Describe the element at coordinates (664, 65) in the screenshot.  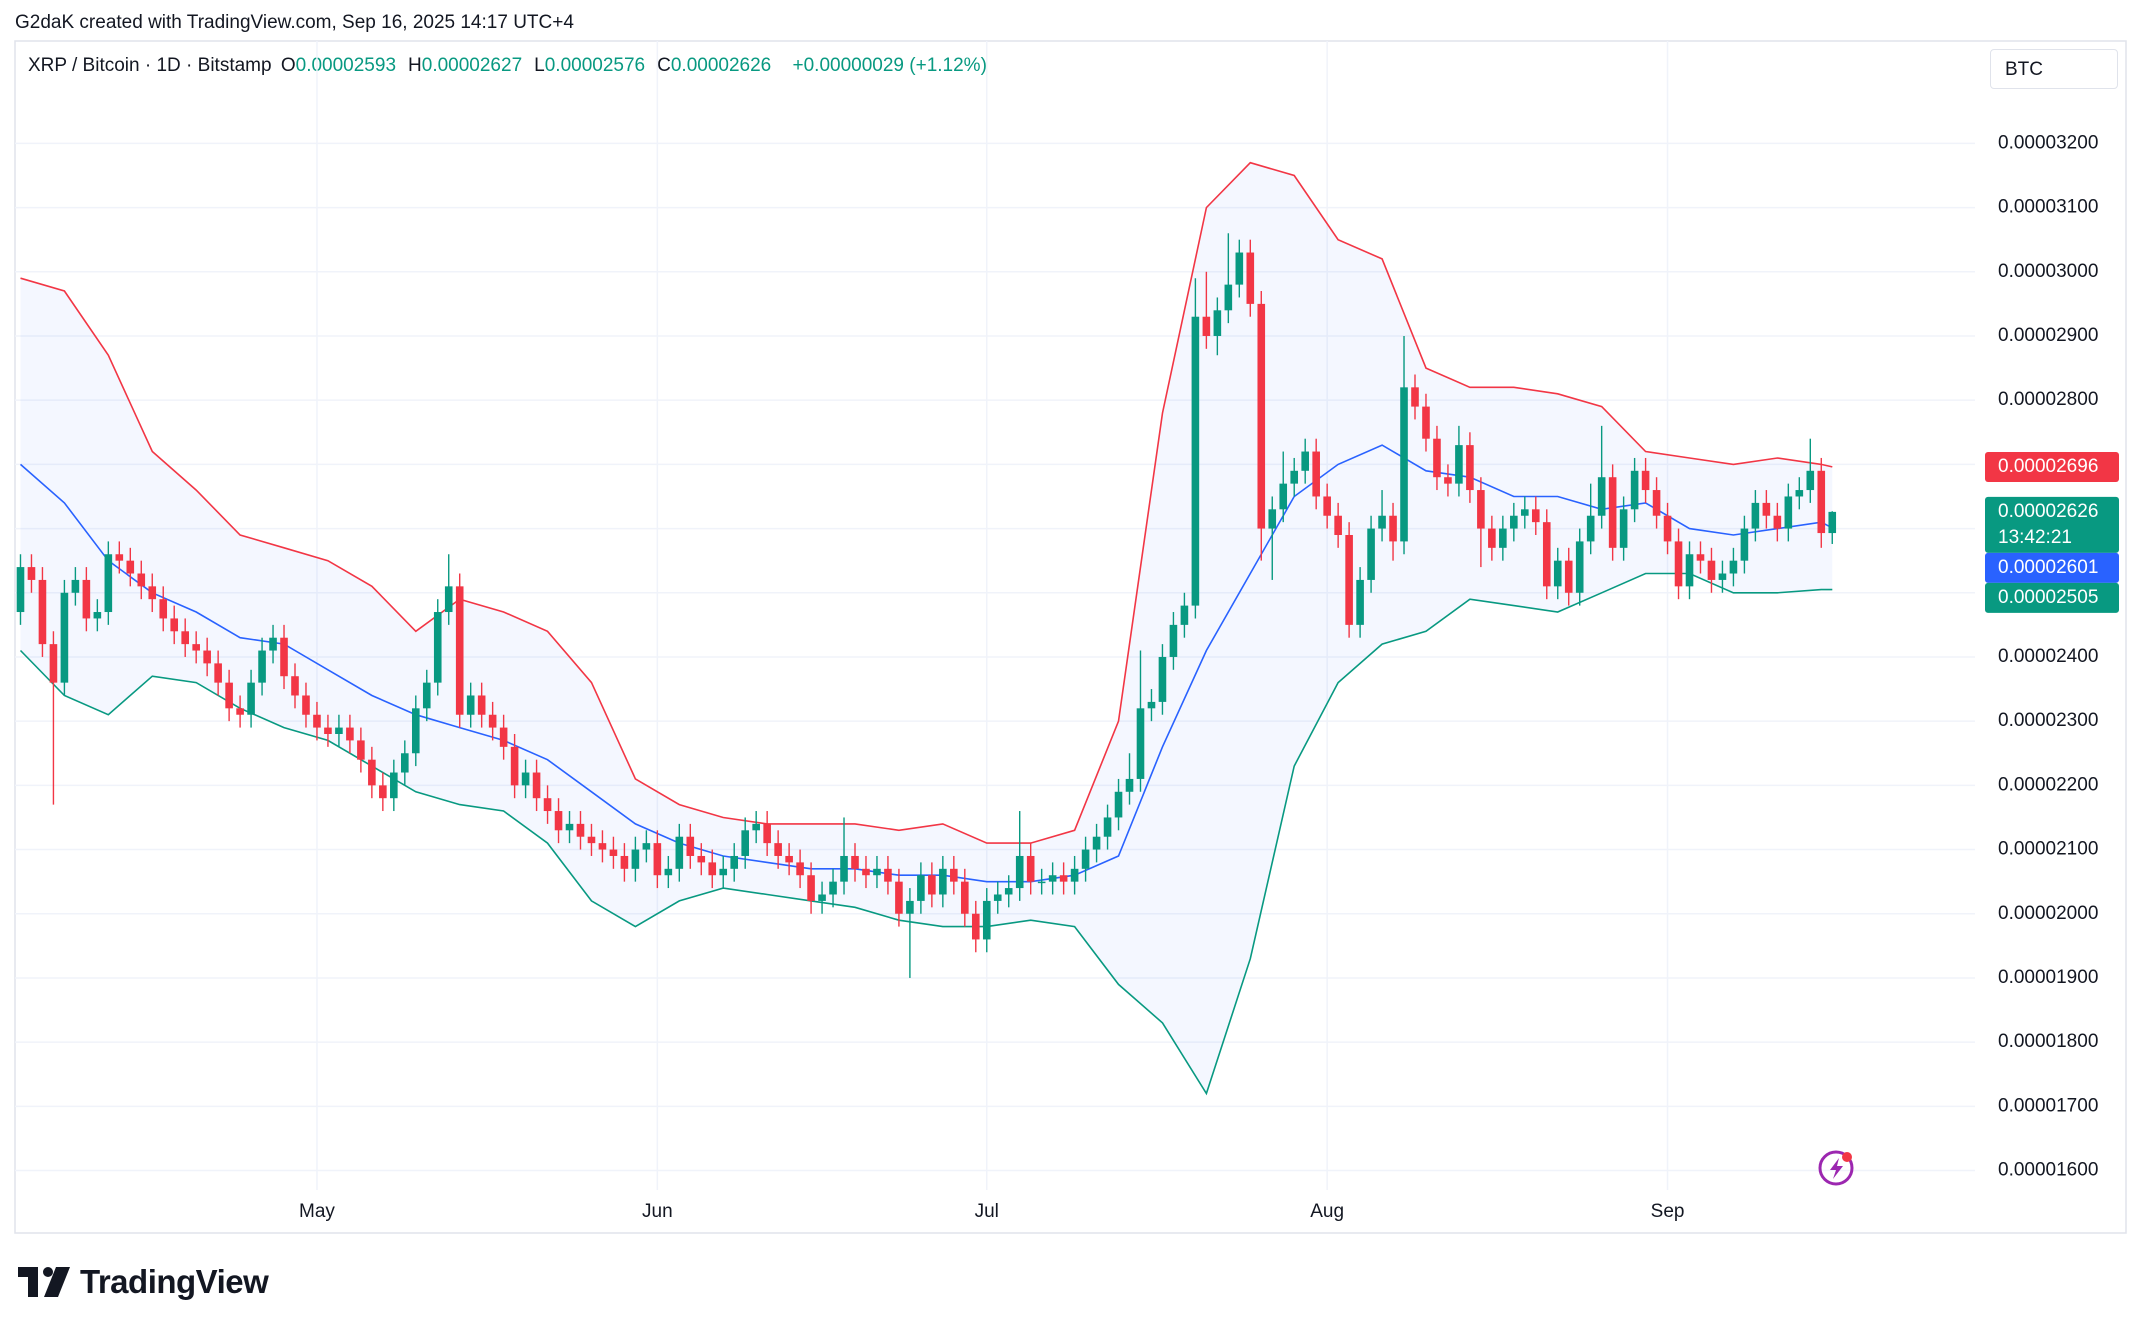
I see `ohlc-key: C` at that location.